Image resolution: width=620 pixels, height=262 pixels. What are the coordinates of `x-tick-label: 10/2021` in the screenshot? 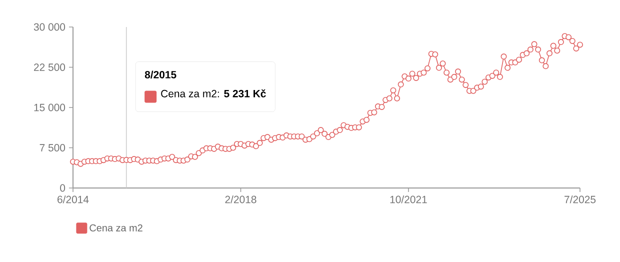 It's located at (408, 200).